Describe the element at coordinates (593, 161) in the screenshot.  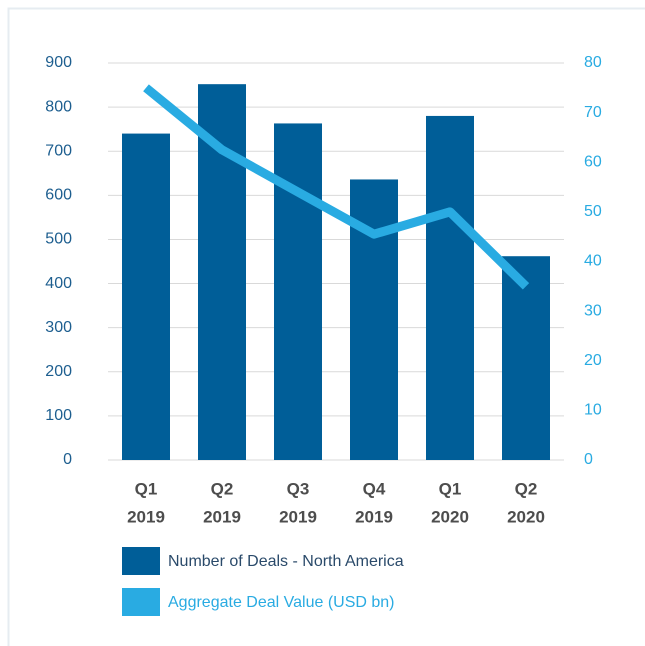
I see `y2-tick-label: 60` at that location.